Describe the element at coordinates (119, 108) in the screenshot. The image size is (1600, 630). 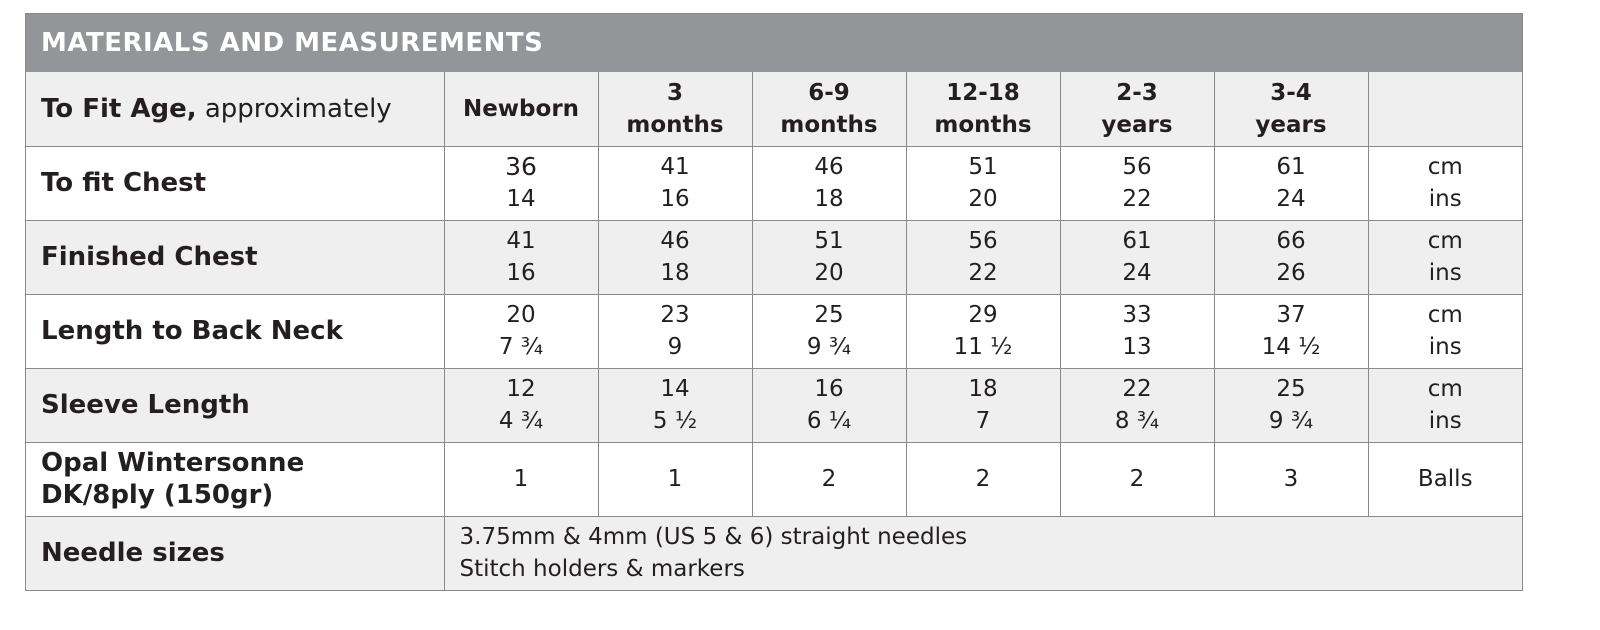
I see `age-label-bold: To Fit Age,` at that location.